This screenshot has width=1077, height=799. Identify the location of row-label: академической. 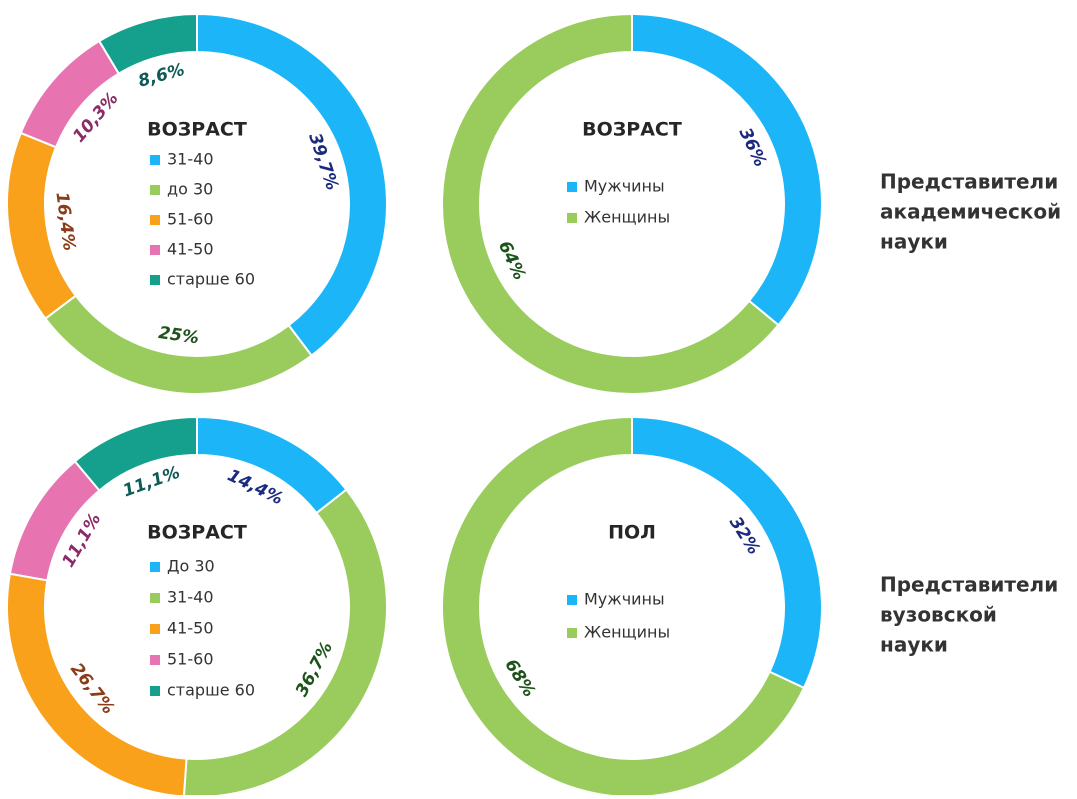
(970, 212).